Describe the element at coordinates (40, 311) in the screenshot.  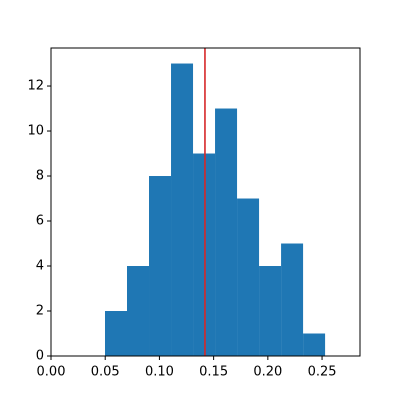
I see `y-tick-label: 2` at that location.